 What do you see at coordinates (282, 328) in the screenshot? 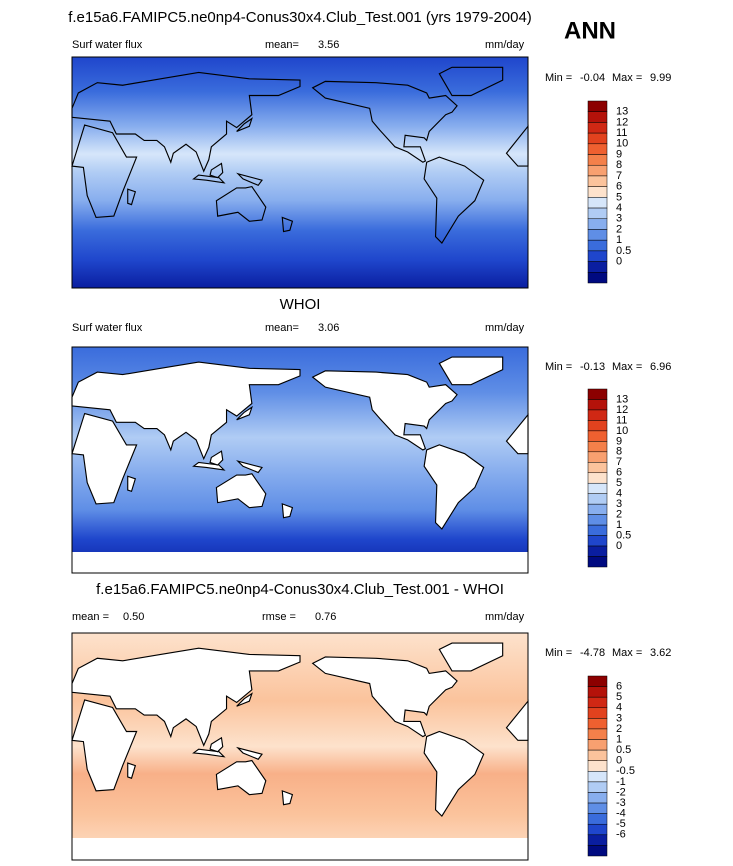
I see `stat-label: mean=` at bounding box center [282, 328].